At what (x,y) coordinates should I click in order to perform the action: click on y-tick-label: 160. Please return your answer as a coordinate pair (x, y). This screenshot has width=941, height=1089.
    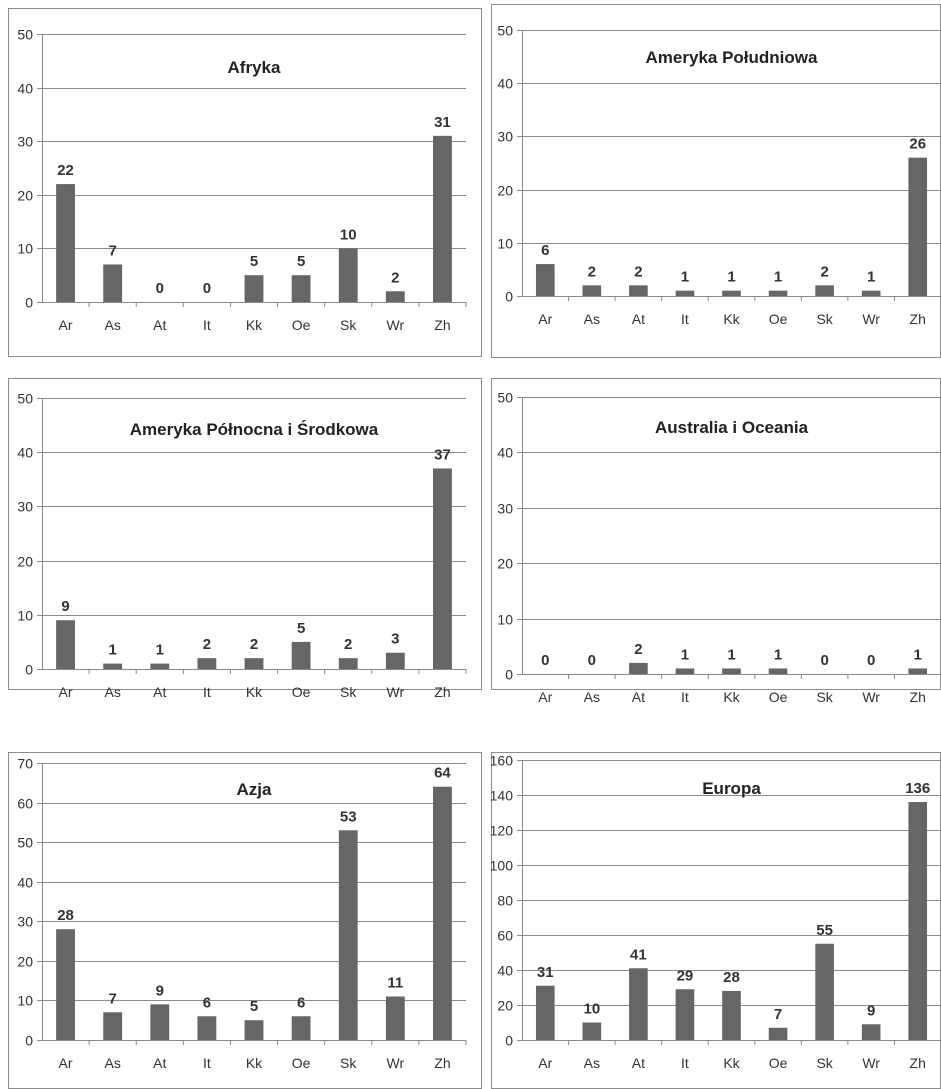
    Looking at the image, I should click on (502, 761).